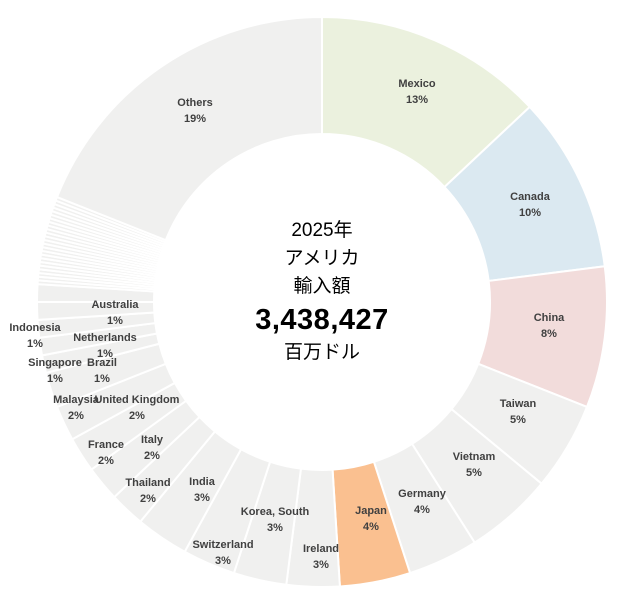 The height and width of the screenshot is (602, 626). Describe the element at coordinates (322, 352) in the screenshot. I see `center-unit-line: 百万ドル` at that location.